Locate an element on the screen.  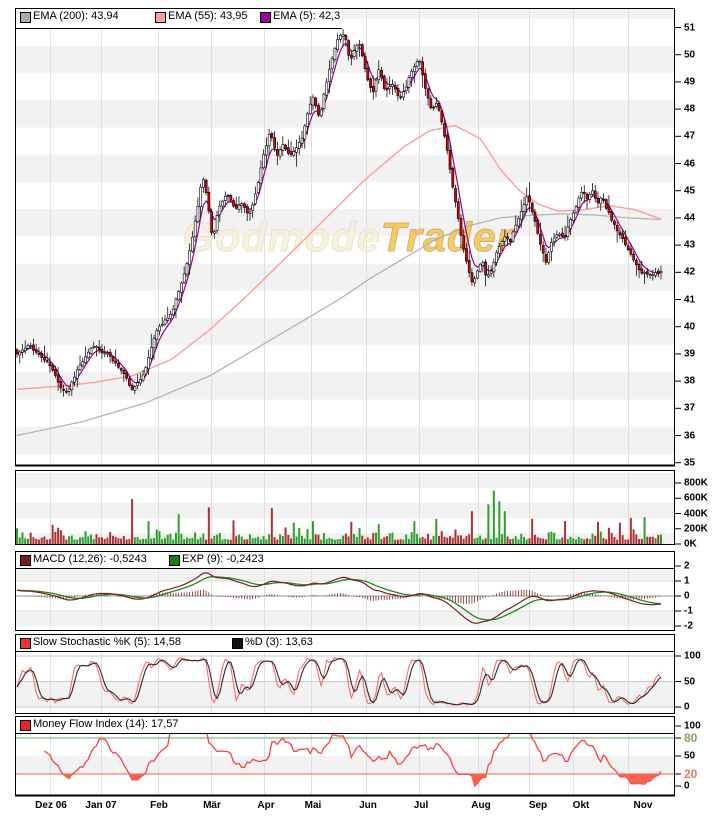
ema200-swatch is located at coordinates (25, 17).